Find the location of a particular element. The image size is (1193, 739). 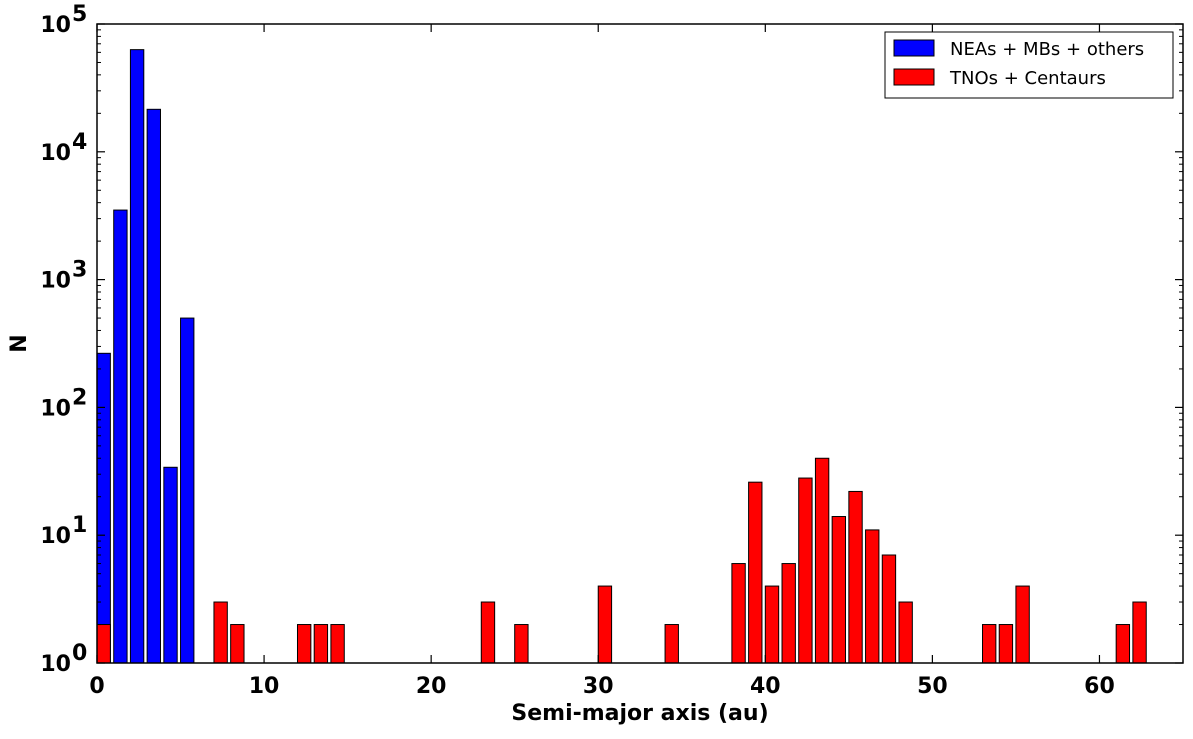

legend: NEAs + MBs + others TNOs + Centaurs is located at coordinates (1029, 65).